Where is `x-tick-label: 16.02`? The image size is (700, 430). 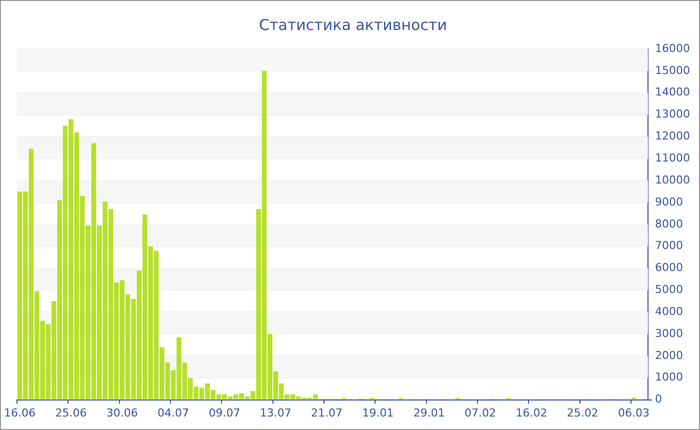
x-tick-label: 16.02 is located at coordinates (532, 413).